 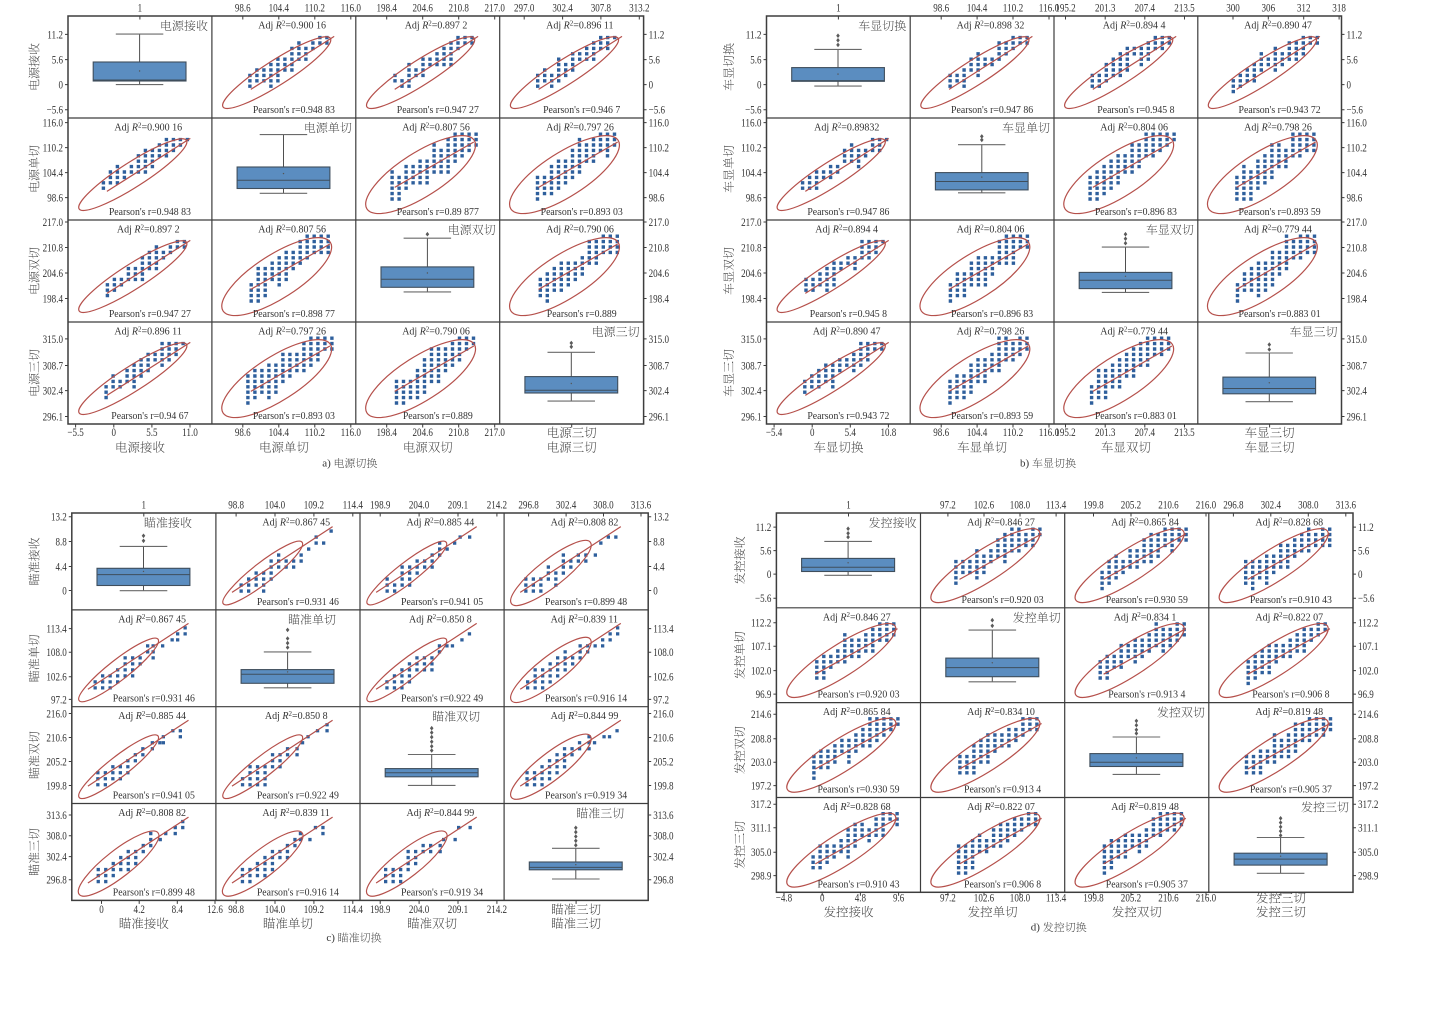 What do you see at coordinates (1368, 762) in the screenshot?
I see `svg-text: 203.0` at bounding box center [1368, 762].